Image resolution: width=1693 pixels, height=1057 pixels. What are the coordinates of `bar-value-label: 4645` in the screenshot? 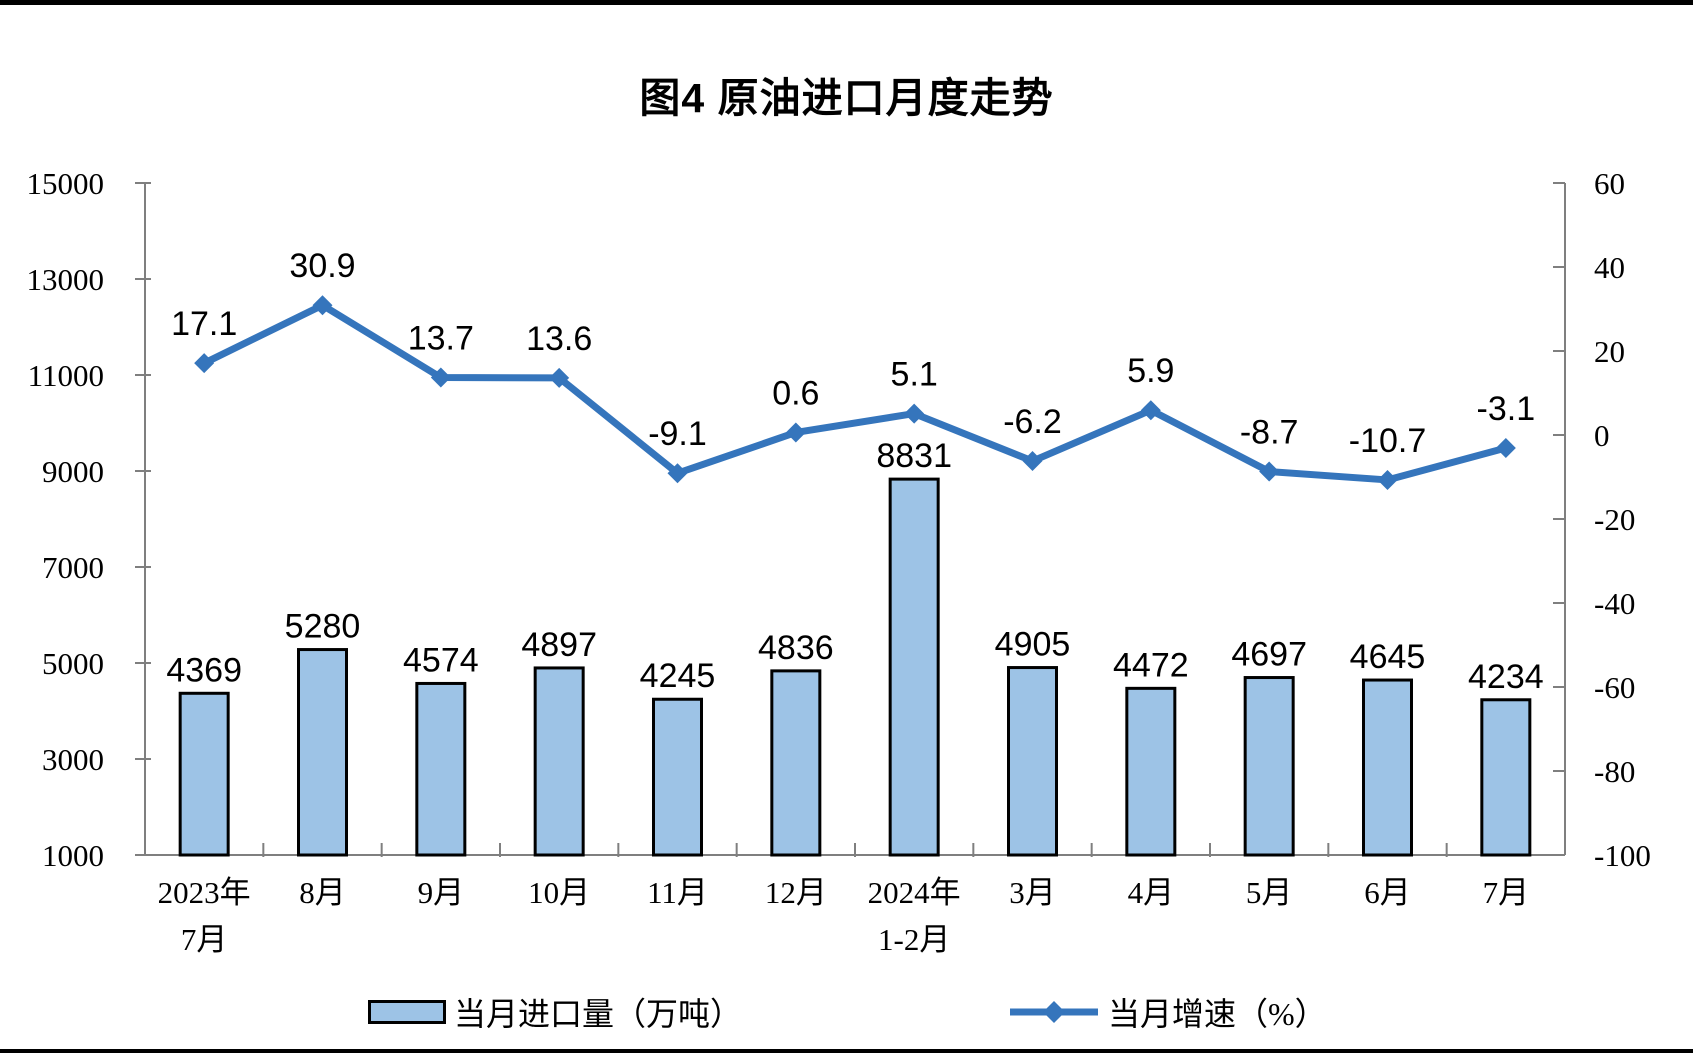 It's located at (1388, 657).